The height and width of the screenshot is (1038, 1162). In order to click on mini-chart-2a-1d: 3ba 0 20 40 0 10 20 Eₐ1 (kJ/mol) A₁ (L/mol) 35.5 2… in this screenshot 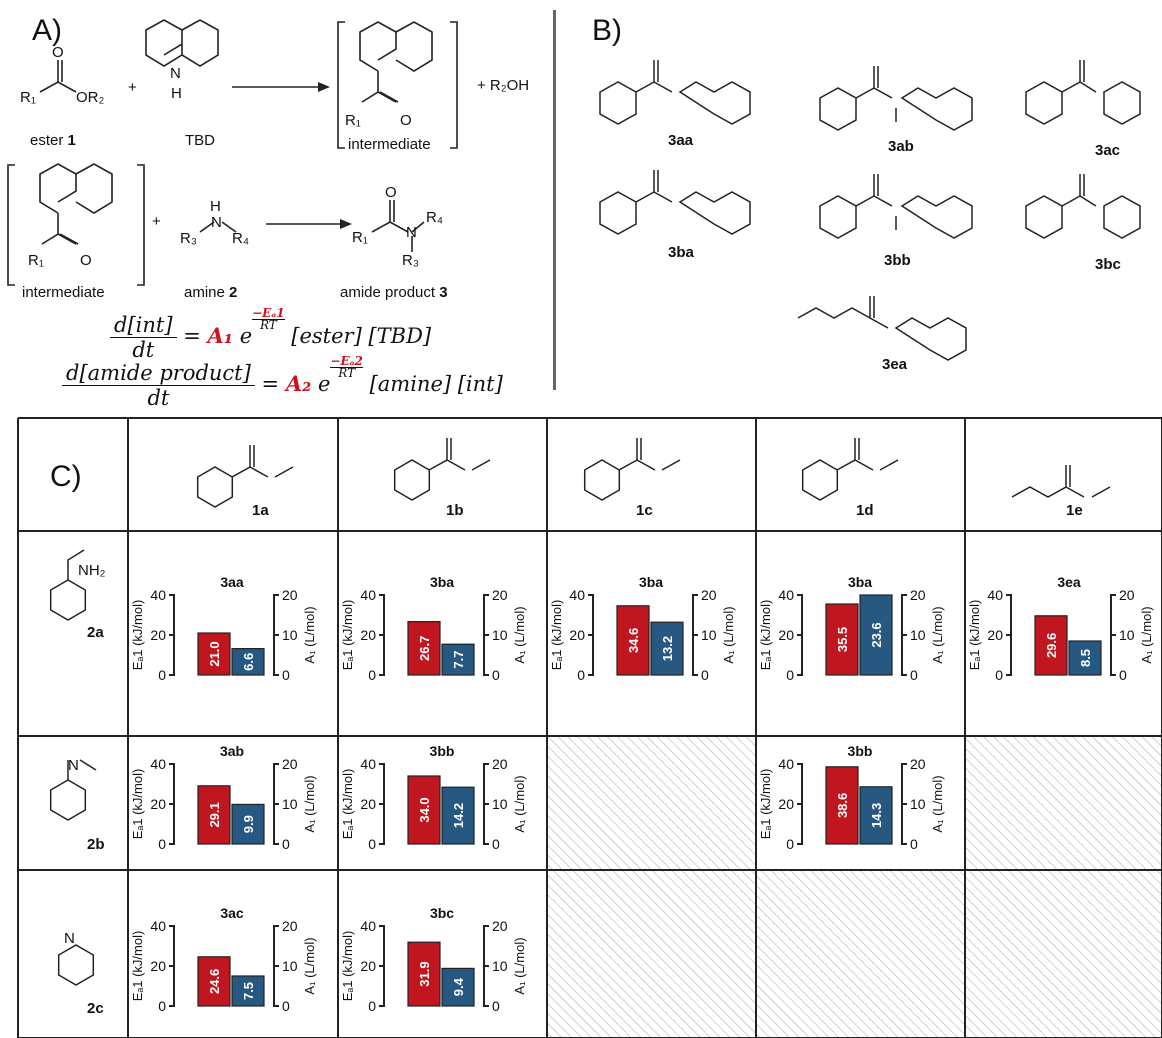, I will do `click(851, 628)`.